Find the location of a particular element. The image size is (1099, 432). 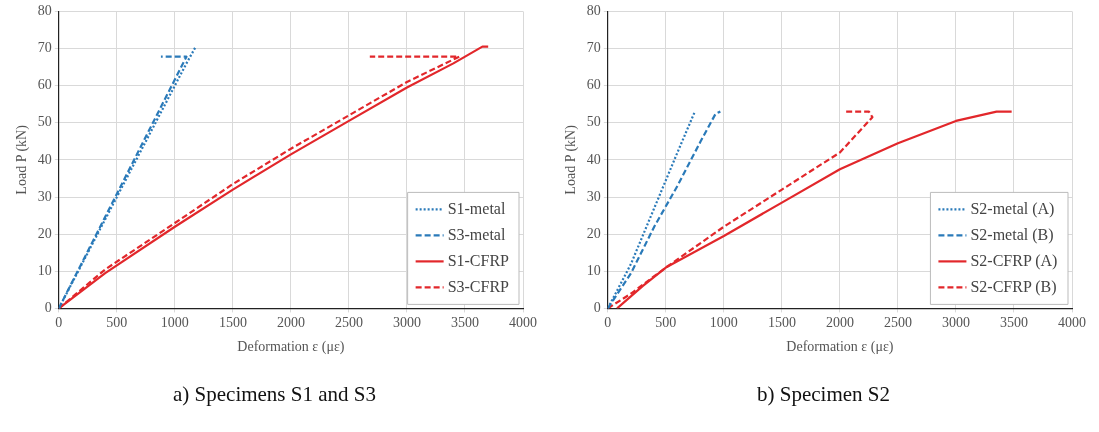

legend-label: S1-CFRP is located at coordinates (478, 260).